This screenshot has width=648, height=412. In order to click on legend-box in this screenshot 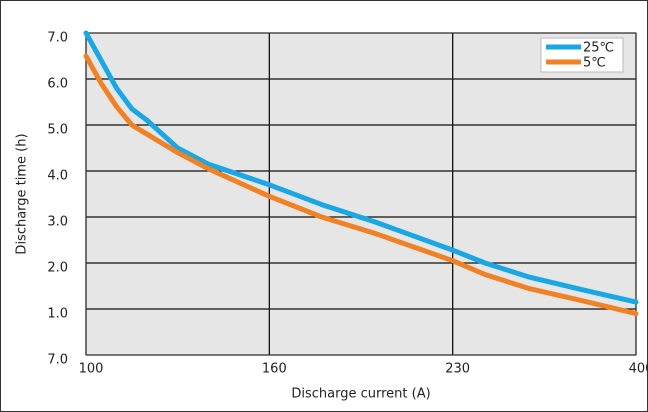, I will do `click(582, 55)`.